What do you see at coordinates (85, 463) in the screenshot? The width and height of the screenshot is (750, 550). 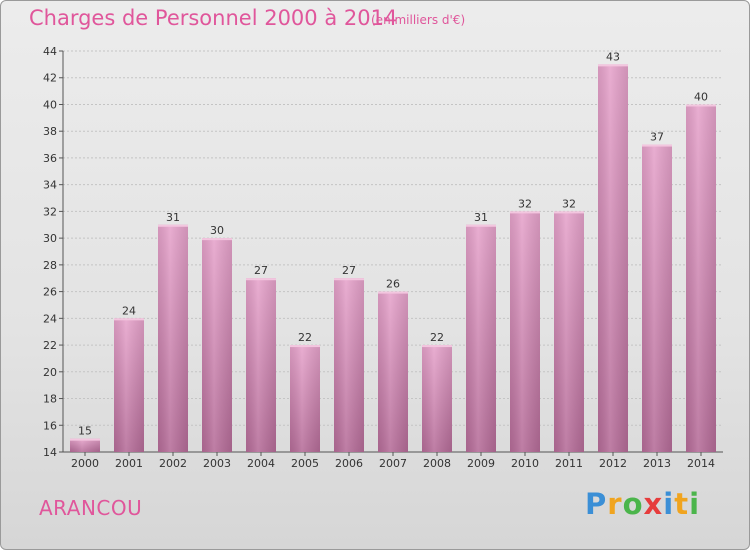 I see `x-tick-label: 2000` at bounding box center [85, 463].